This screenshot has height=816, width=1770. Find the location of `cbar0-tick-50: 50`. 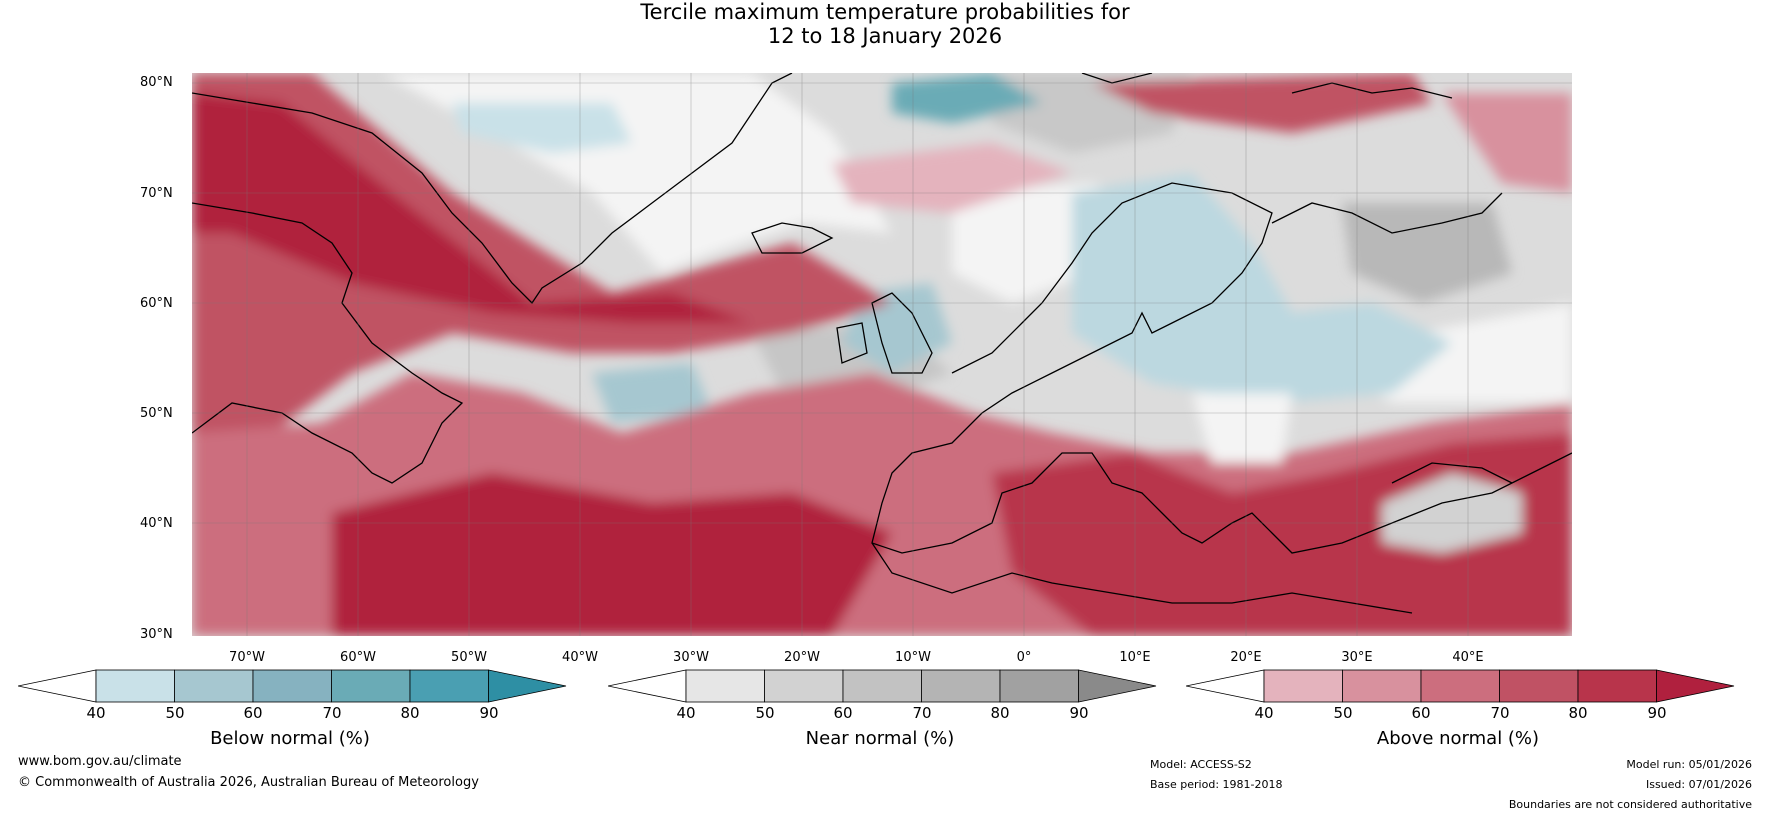

cbar0-tick-50: 50 is located at coordinates (175, 713).